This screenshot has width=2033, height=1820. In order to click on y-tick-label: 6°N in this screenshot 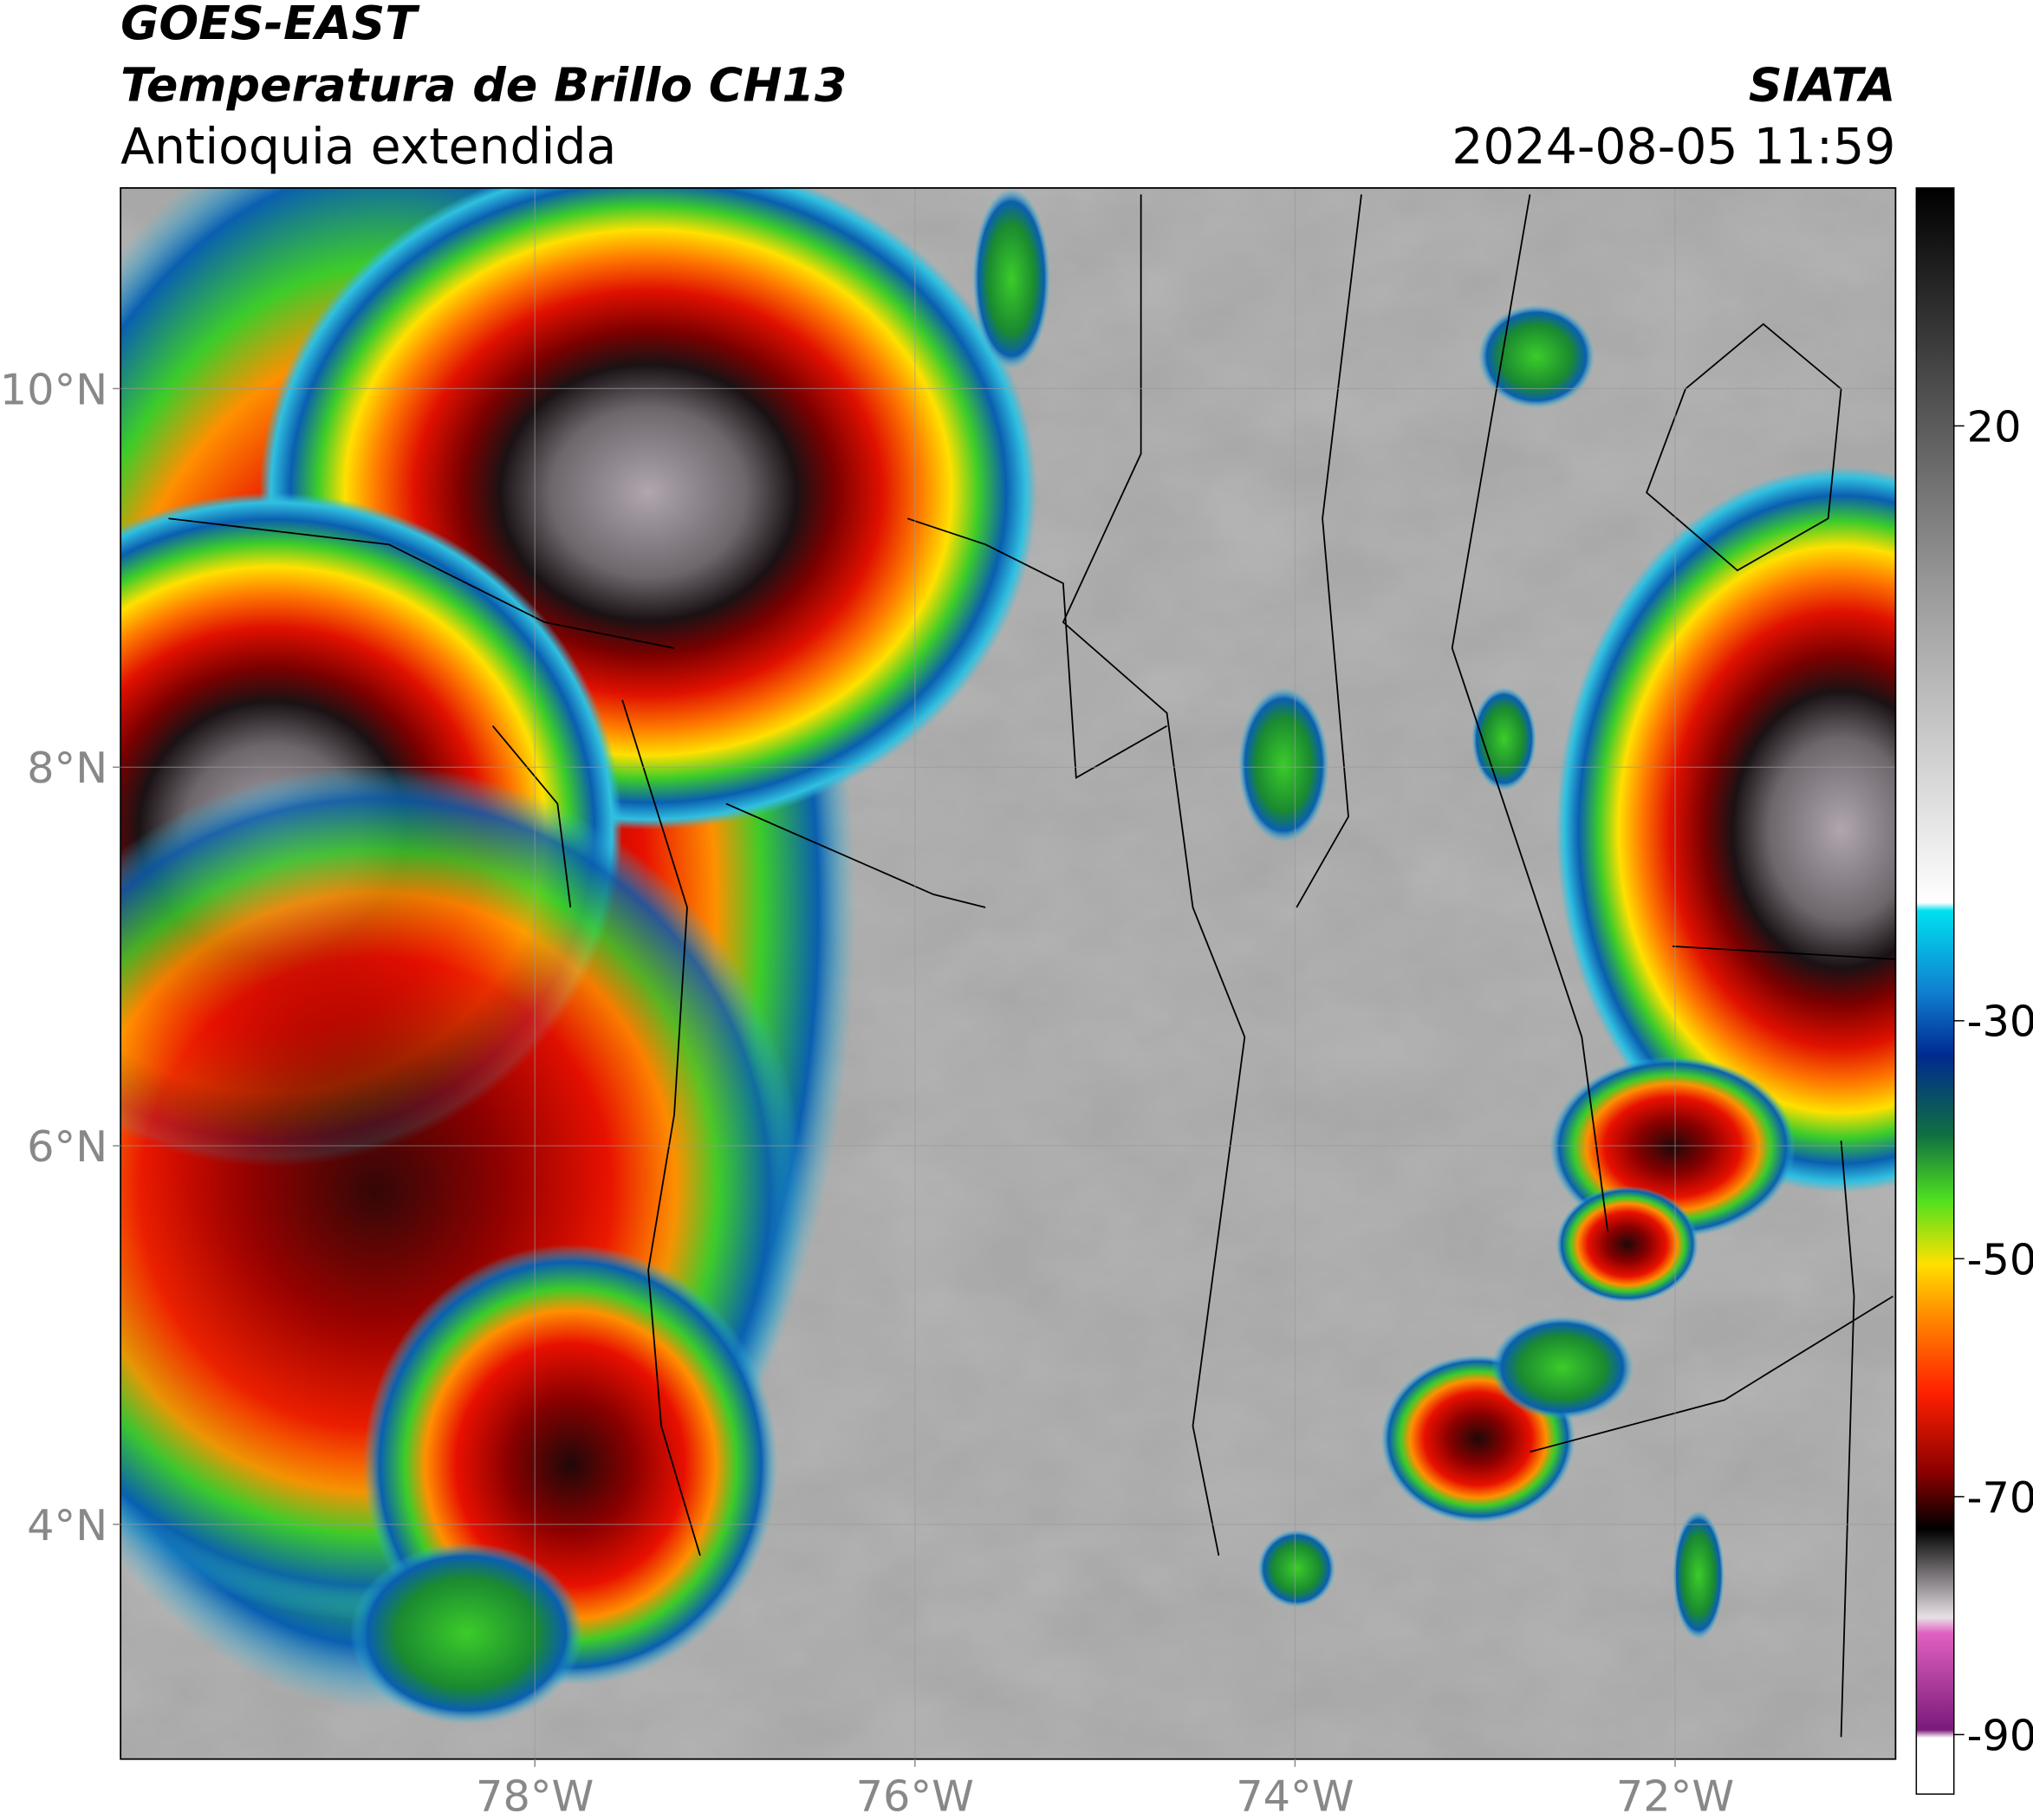, I will do `click(67, 1146)`.